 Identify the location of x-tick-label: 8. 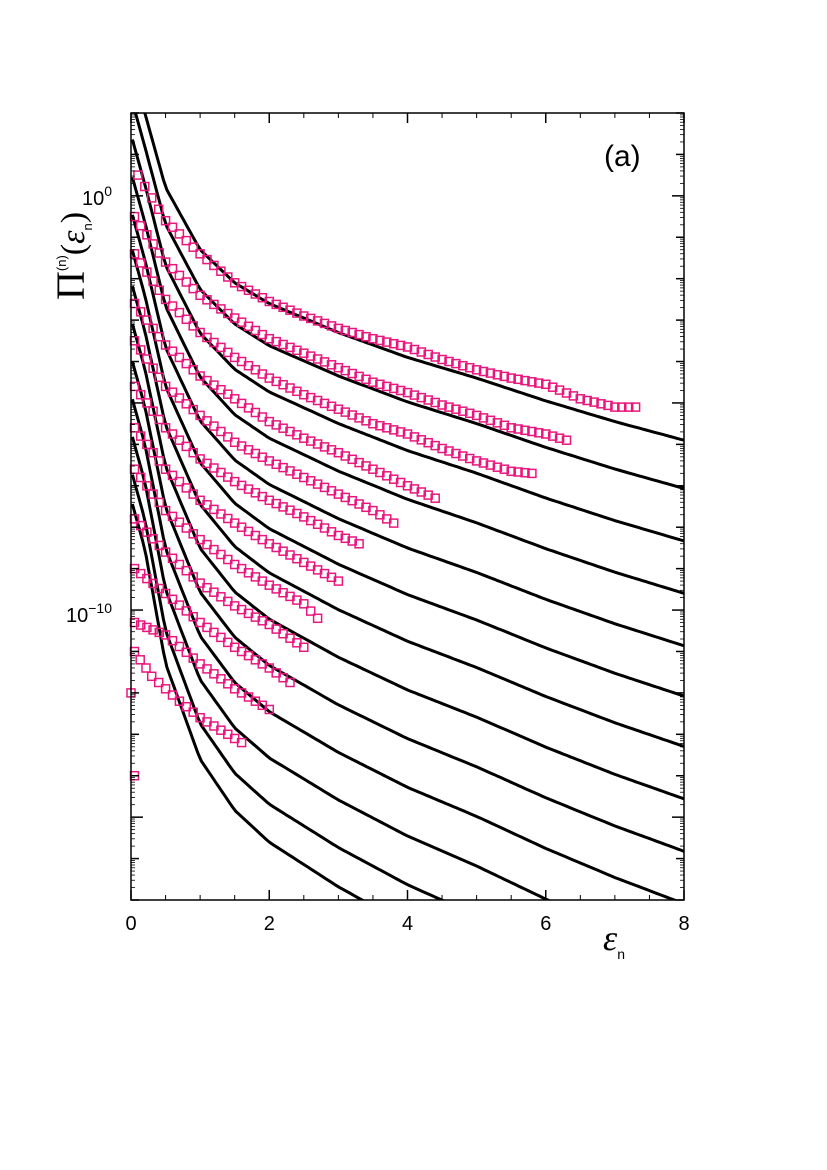
(683, 924).